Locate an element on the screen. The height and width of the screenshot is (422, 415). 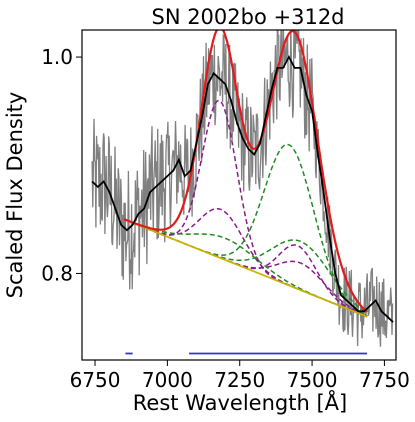
x-tick-label: 6750 is located at coordinates (95, 380).